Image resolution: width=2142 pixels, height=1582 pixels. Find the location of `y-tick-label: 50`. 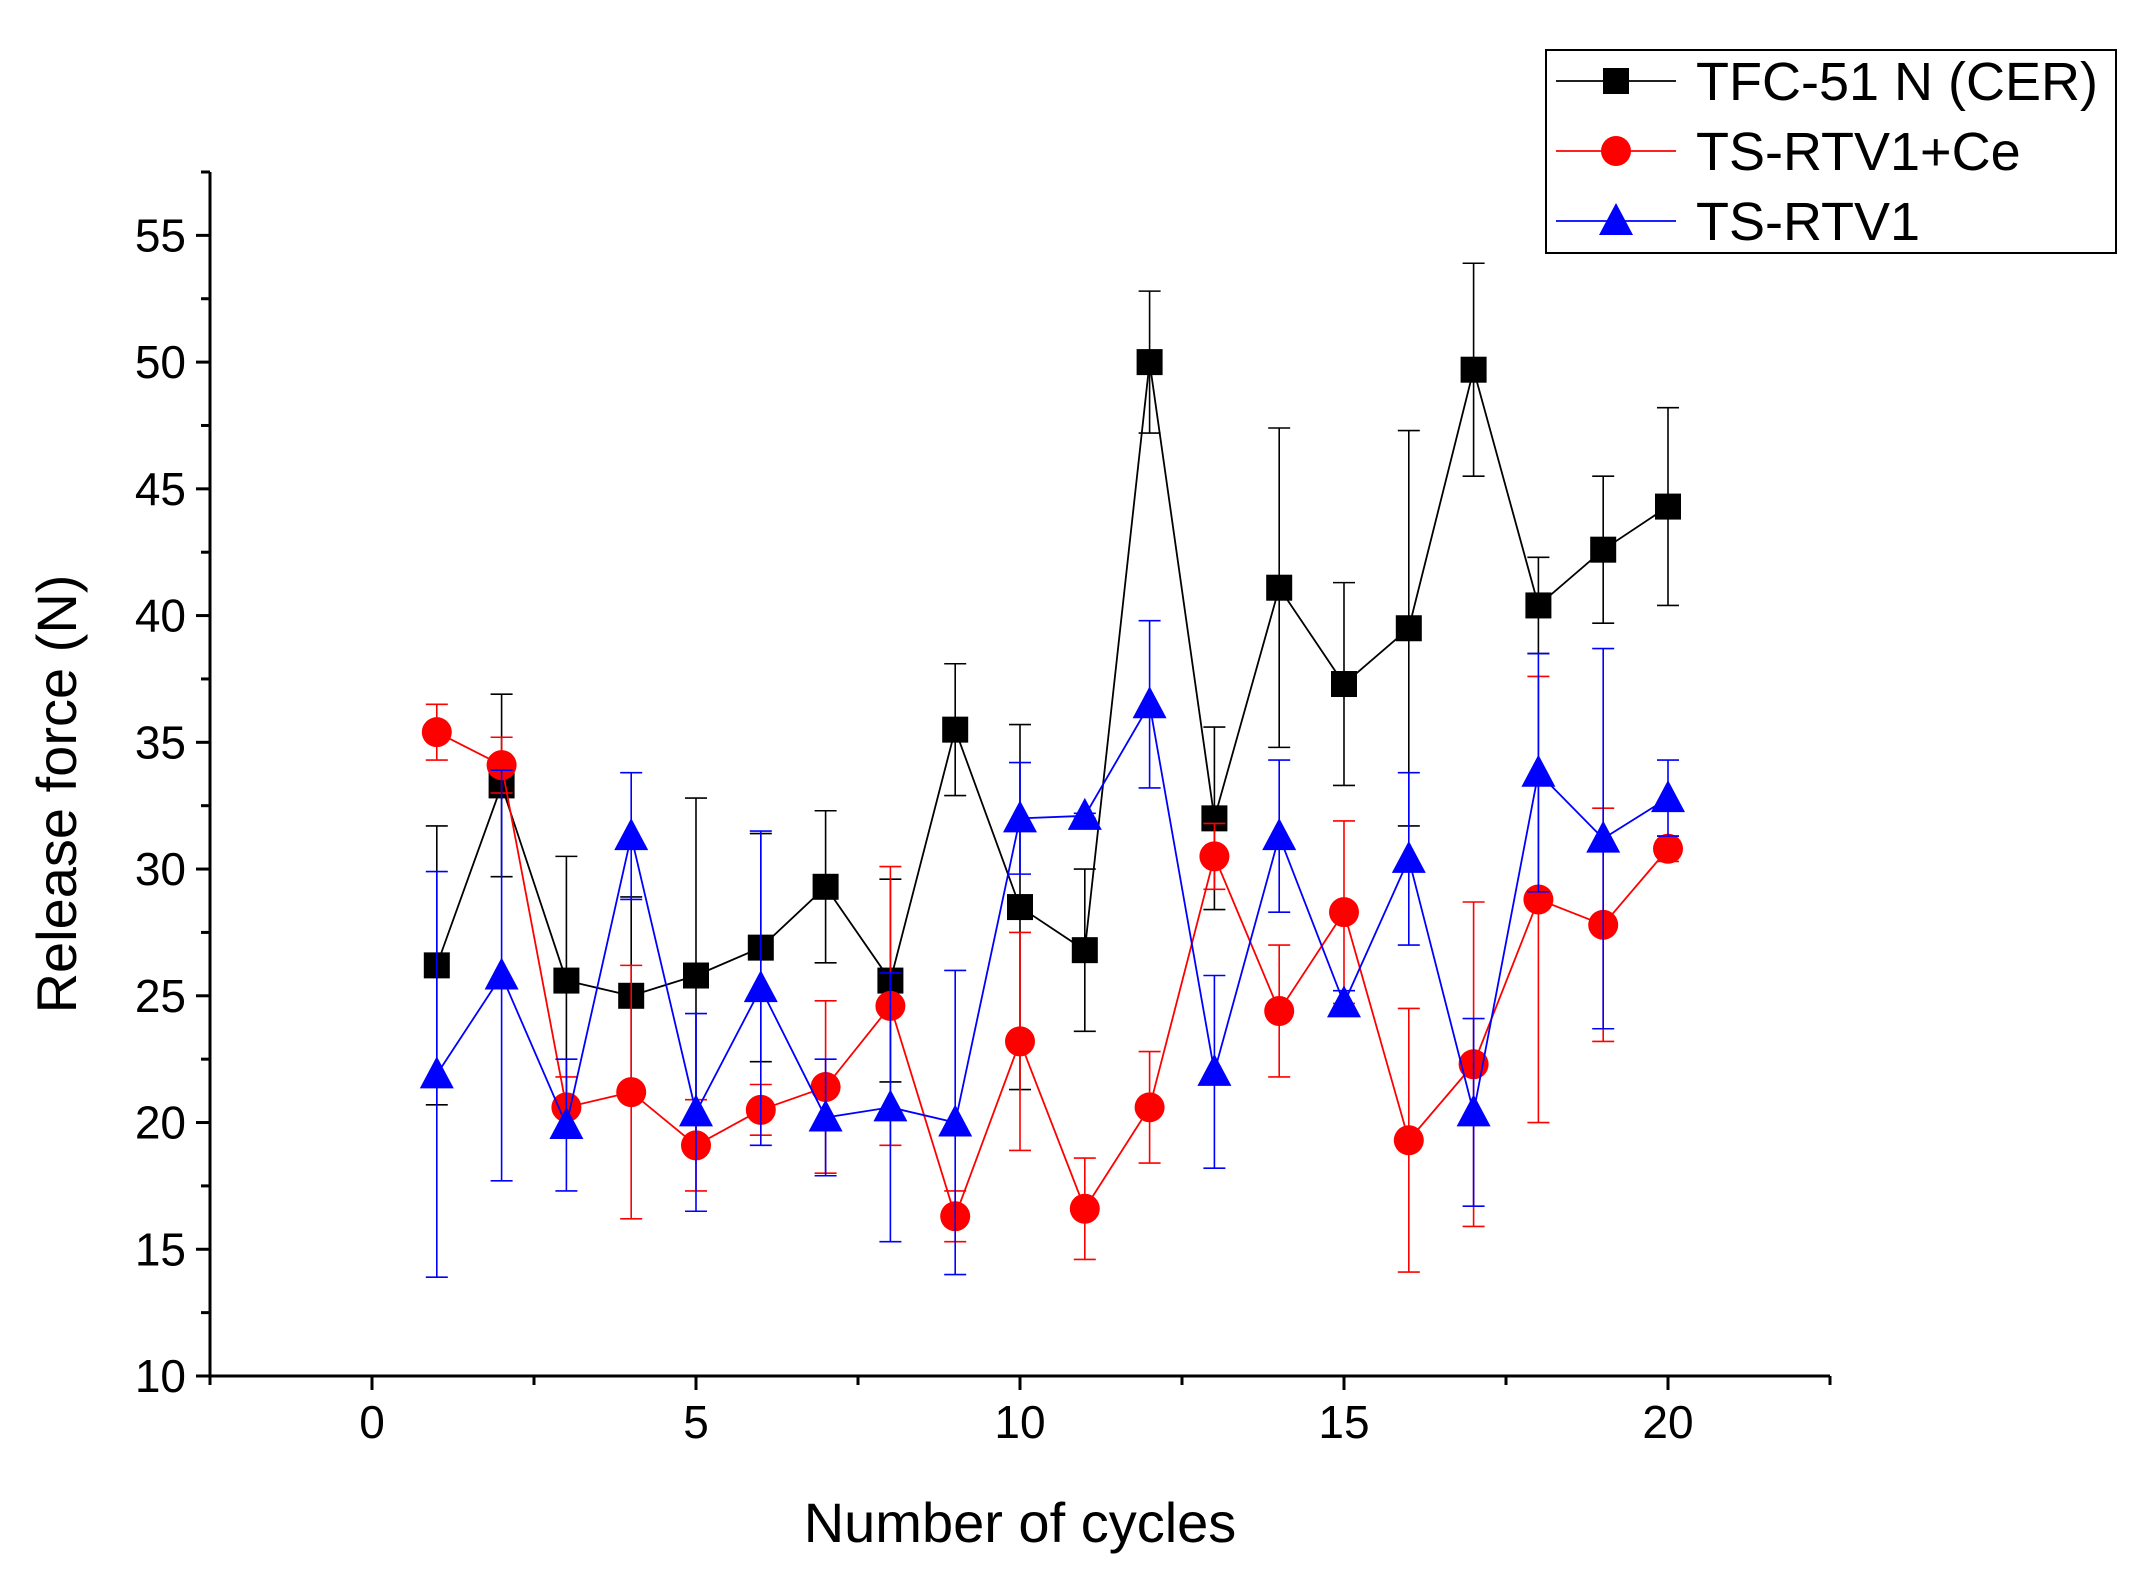

y-tick-label: 50 is located at coordinates (160, 362).